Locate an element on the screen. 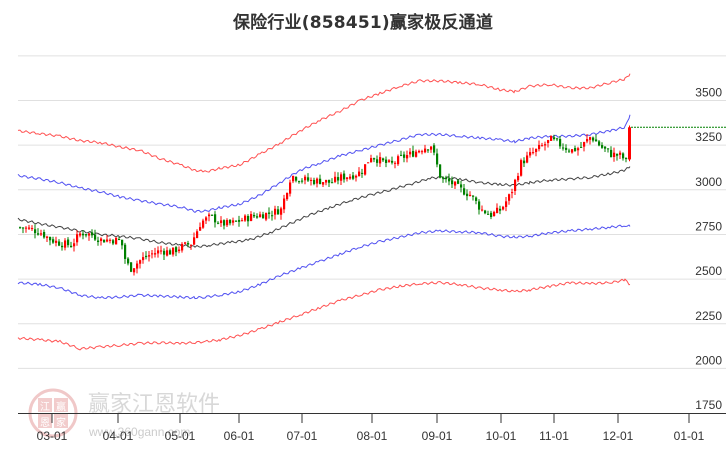  x-tick-label: 03-01 is located at coordinates (52, 436).